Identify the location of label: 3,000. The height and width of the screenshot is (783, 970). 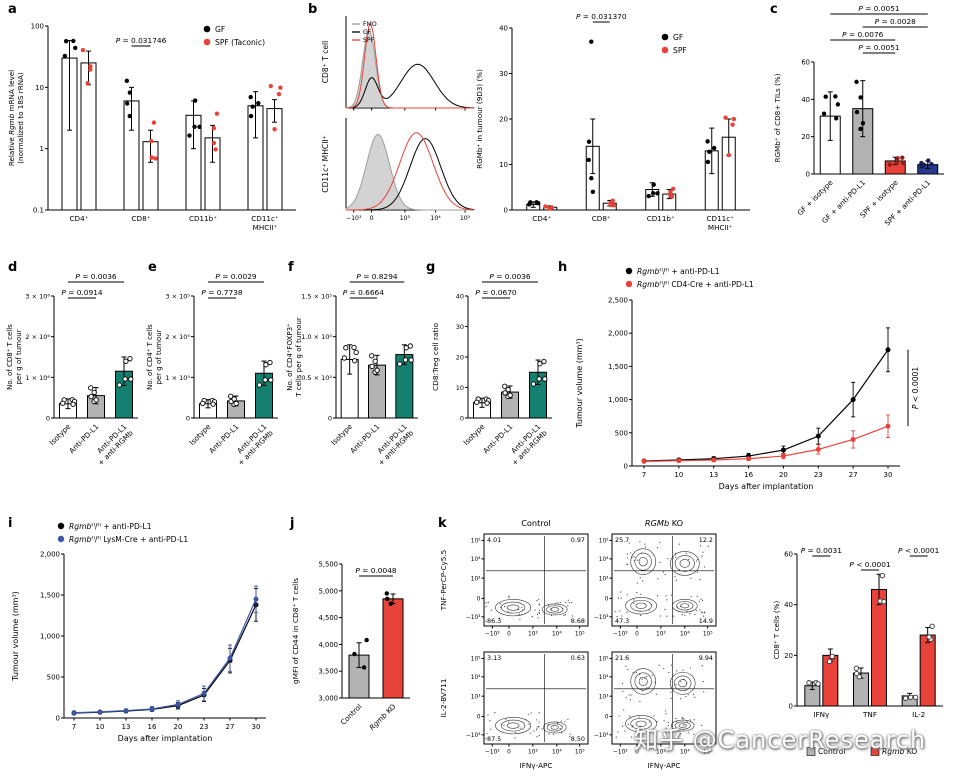
(328, 699).